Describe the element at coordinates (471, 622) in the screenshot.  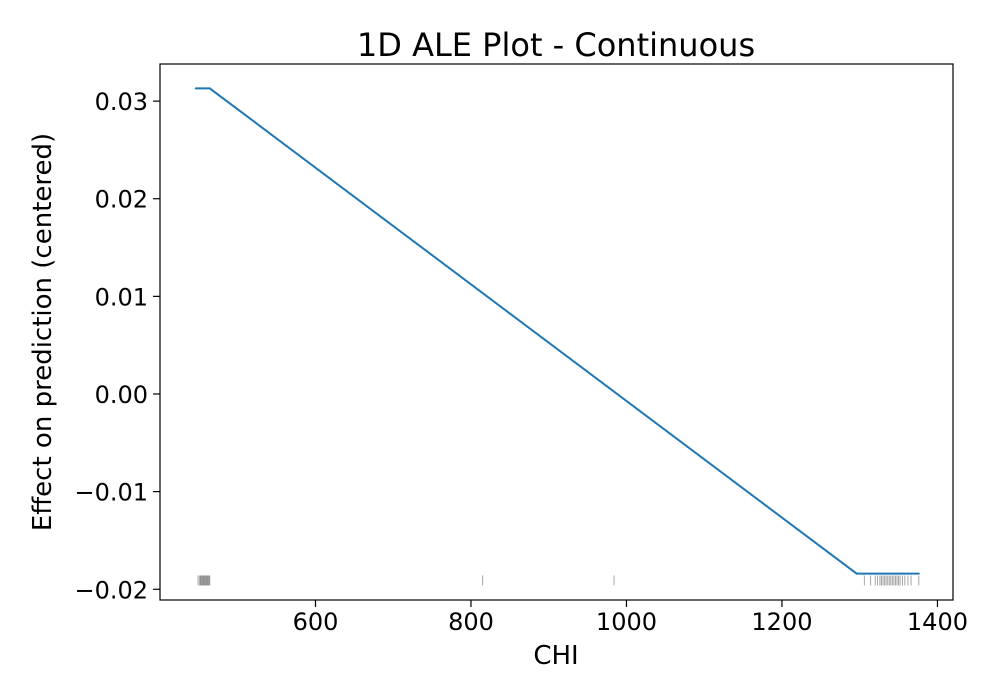
I see `x-tick-label: 800` at that location.